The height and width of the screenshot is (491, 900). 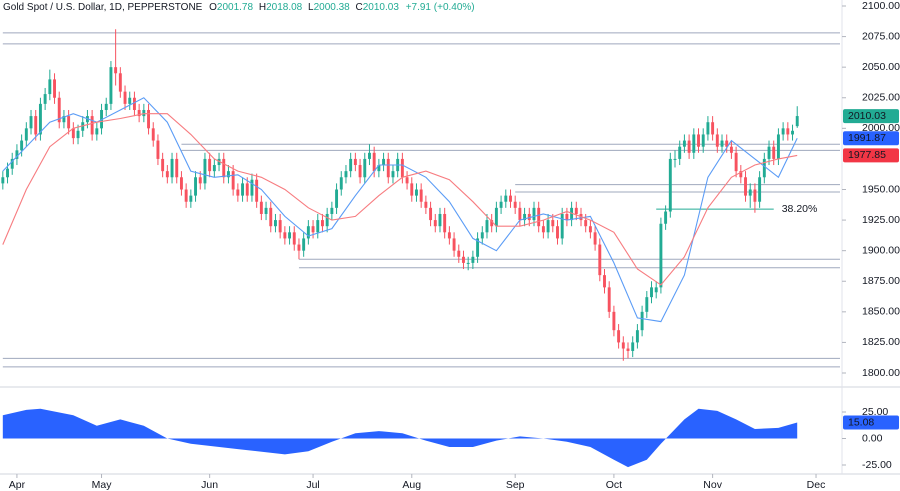 What do you see at coordinates (515, 485) in the screenshot?
I see `x-tick-label: Sep` at bounding box center [515, 485].